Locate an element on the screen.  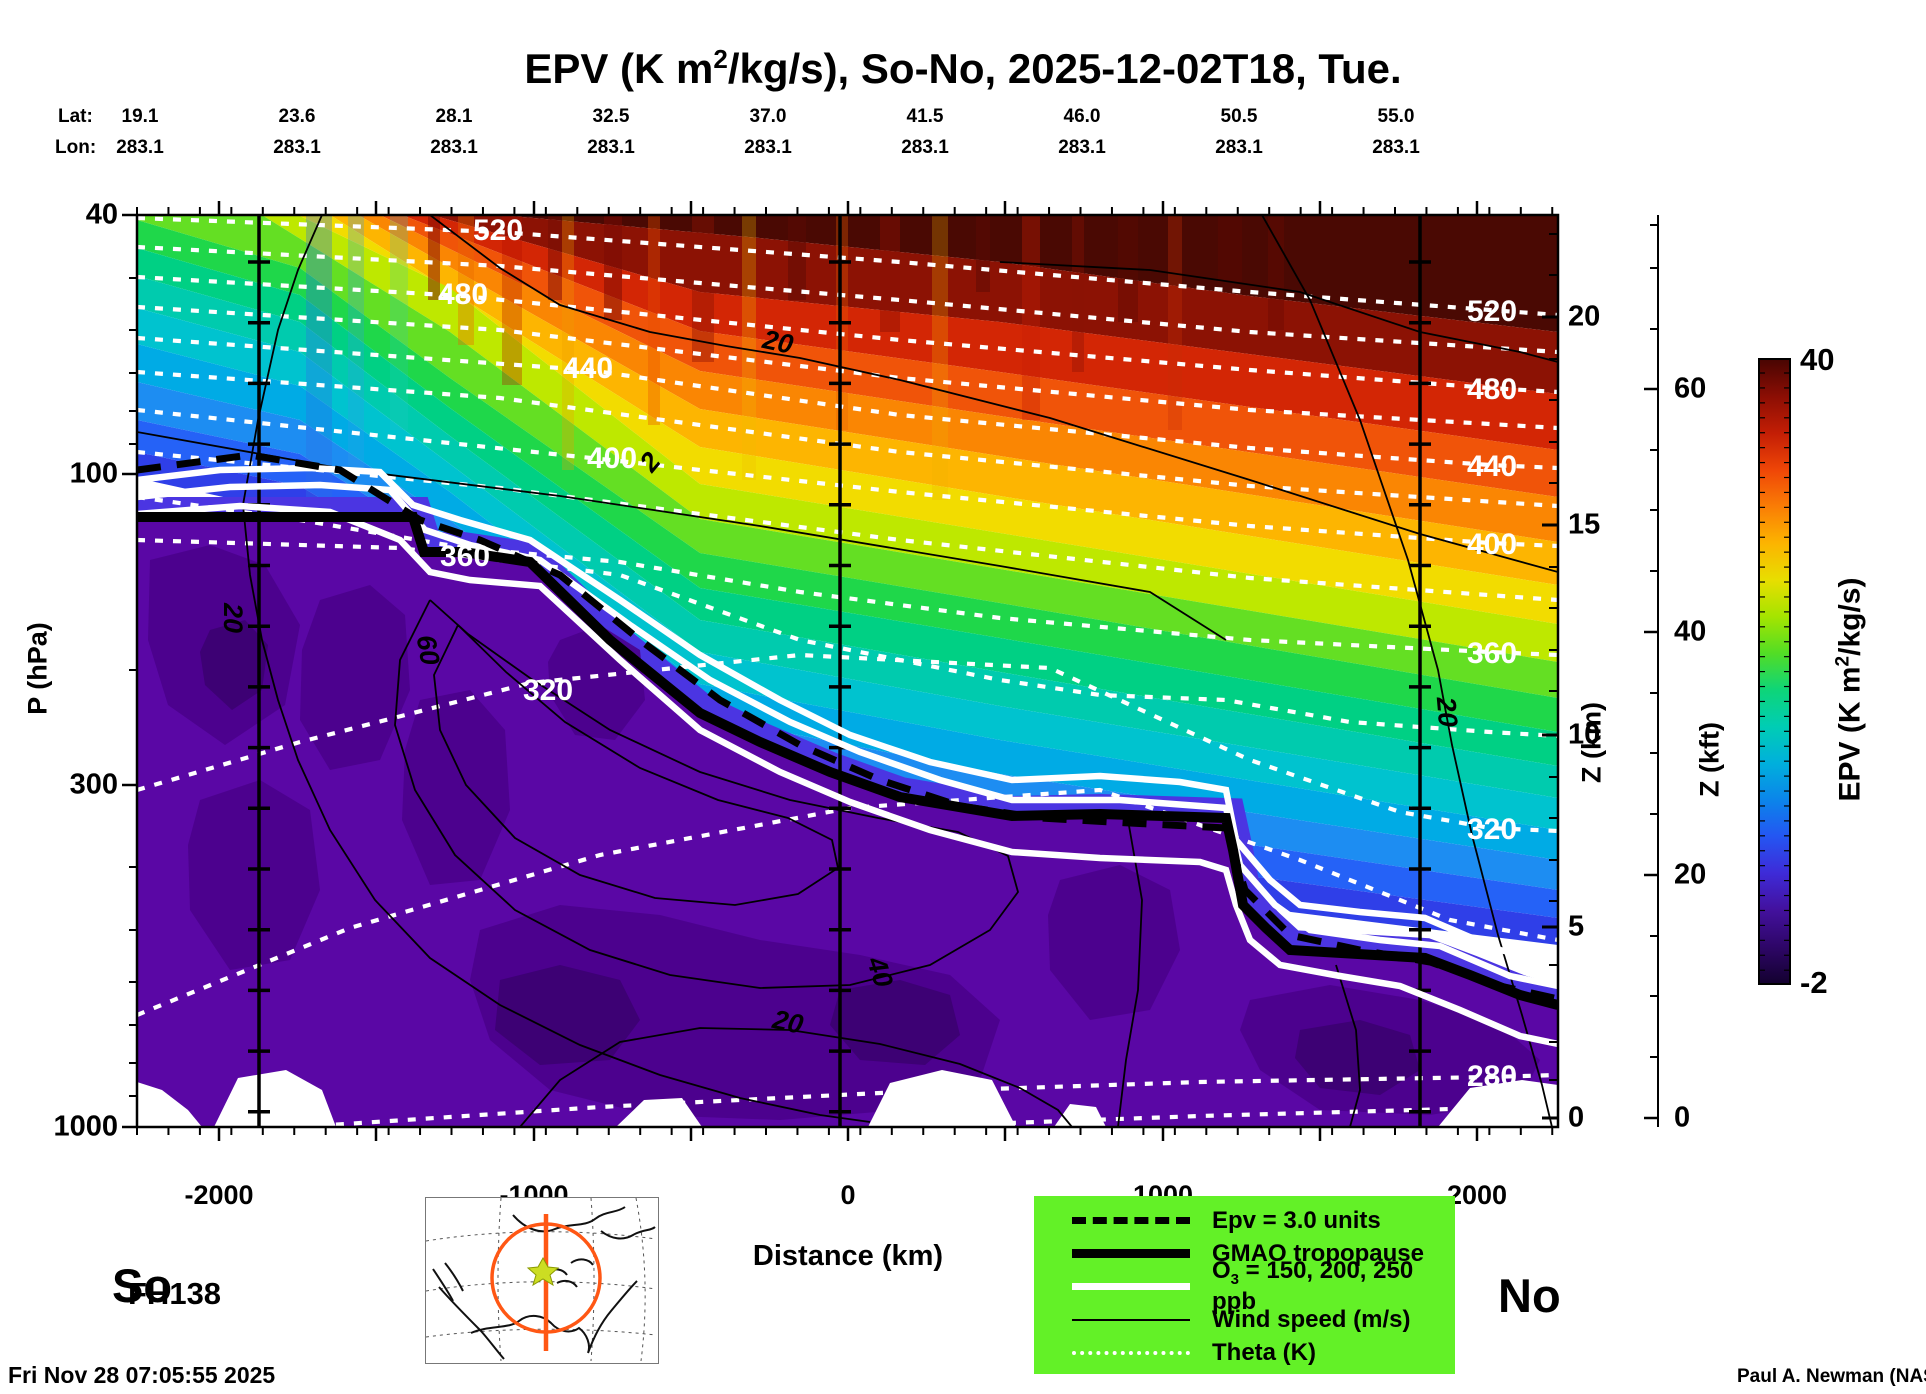
colorbar-title: EPV (K m2/kg/s) is located at coordinates (1849, 689).